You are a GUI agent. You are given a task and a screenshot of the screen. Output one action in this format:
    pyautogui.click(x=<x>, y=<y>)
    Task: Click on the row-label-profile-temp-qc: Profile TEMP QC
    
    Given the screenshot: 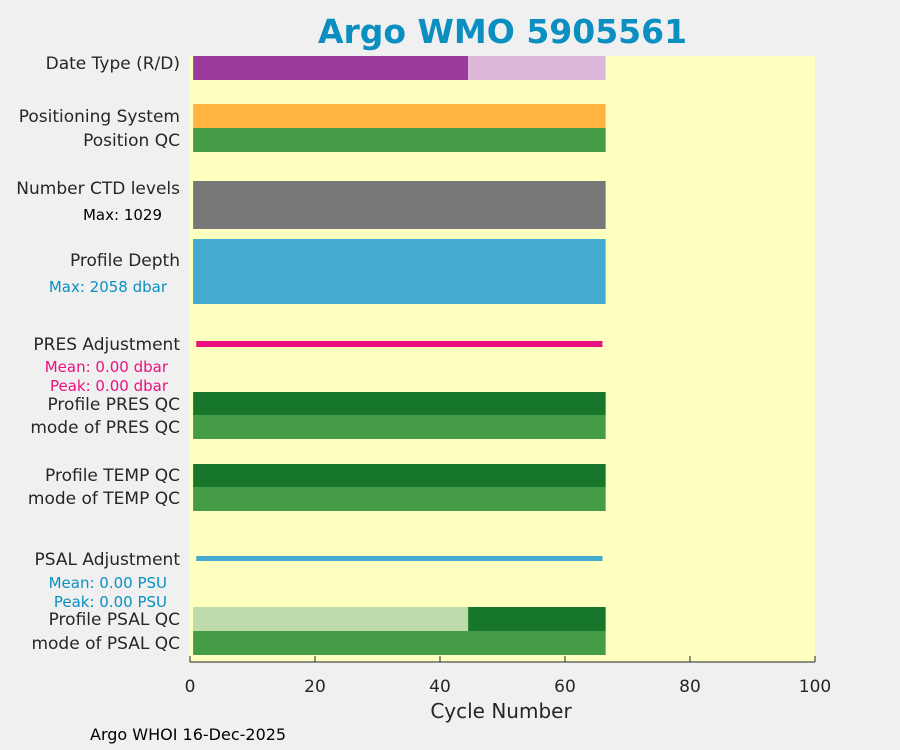 What is the action you would take?
    pyautogui.click(x=112, y=476)
    